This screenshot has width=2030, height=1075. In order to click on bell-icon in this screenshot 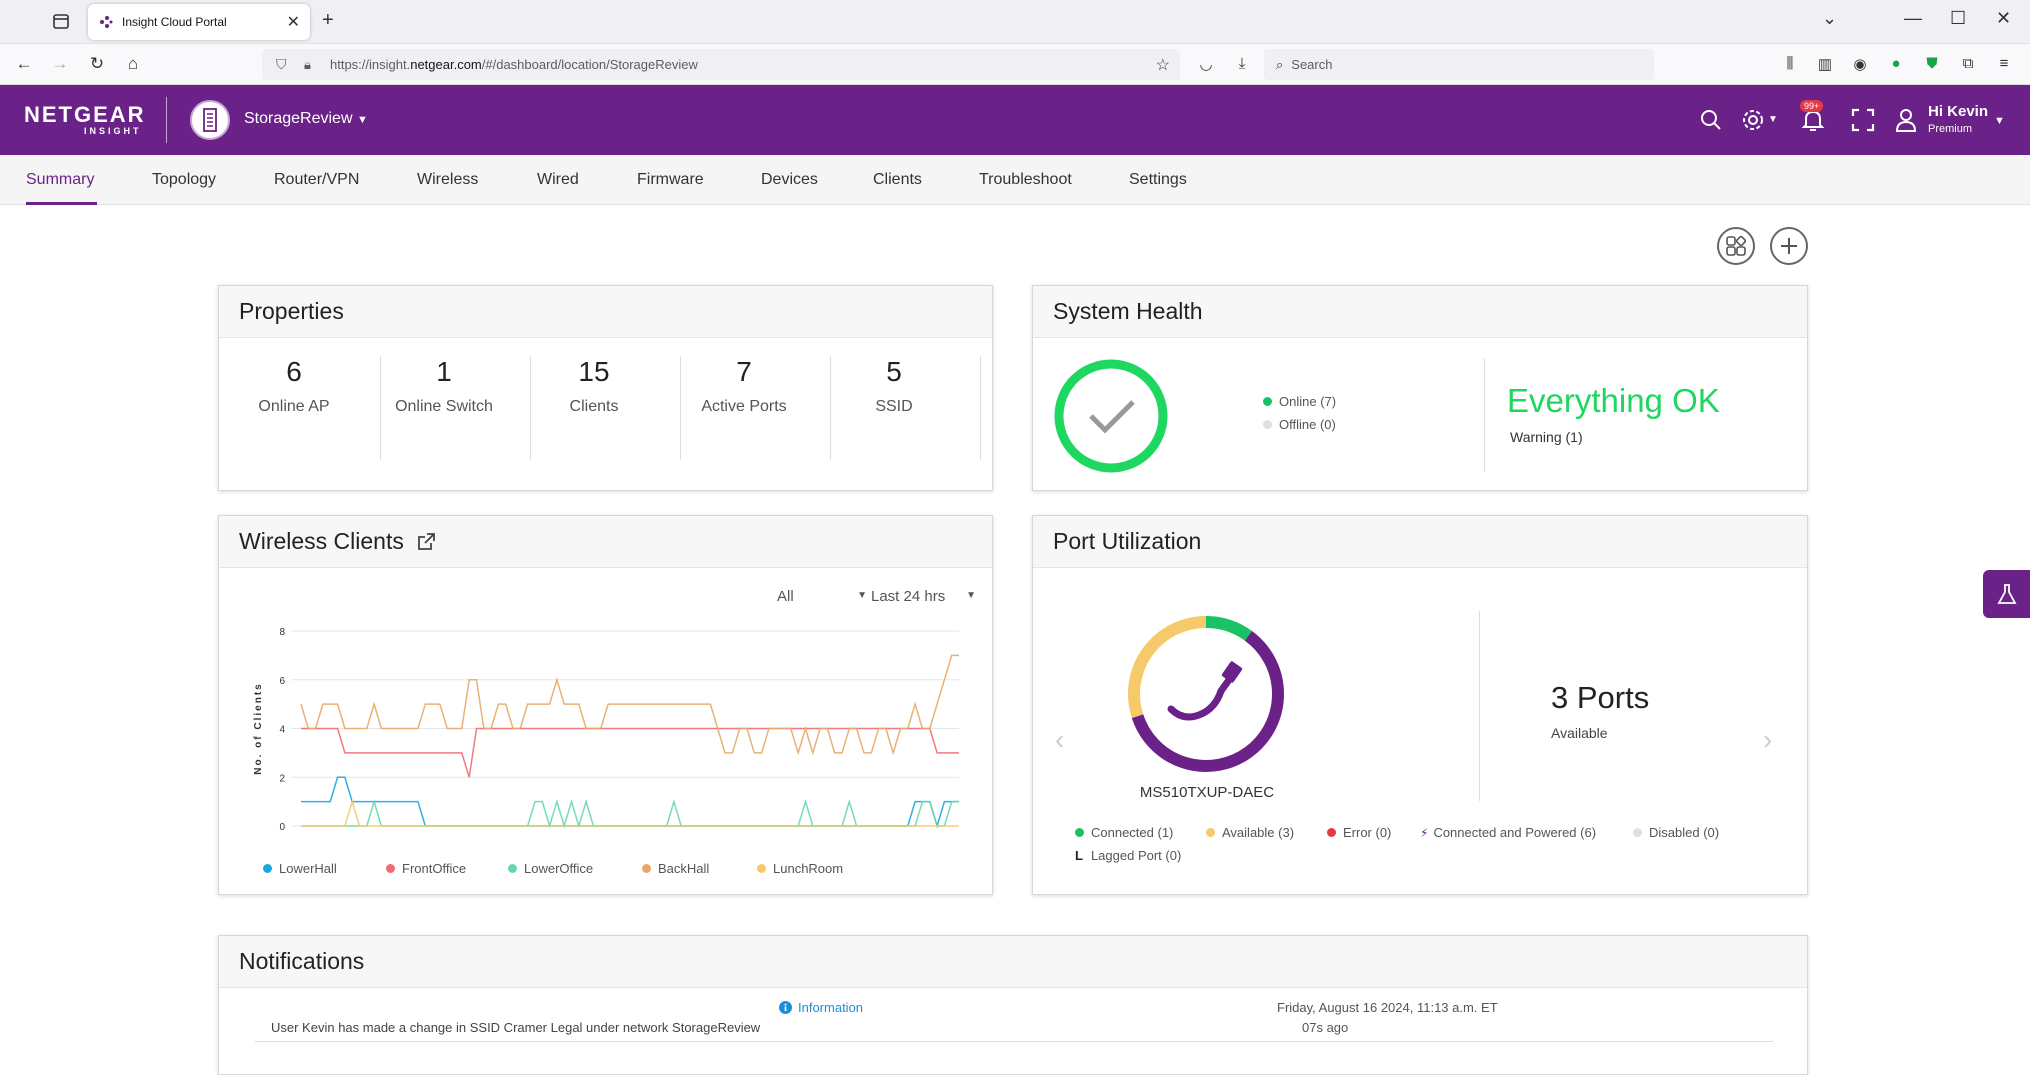, I will do `click(1813, 120)`.